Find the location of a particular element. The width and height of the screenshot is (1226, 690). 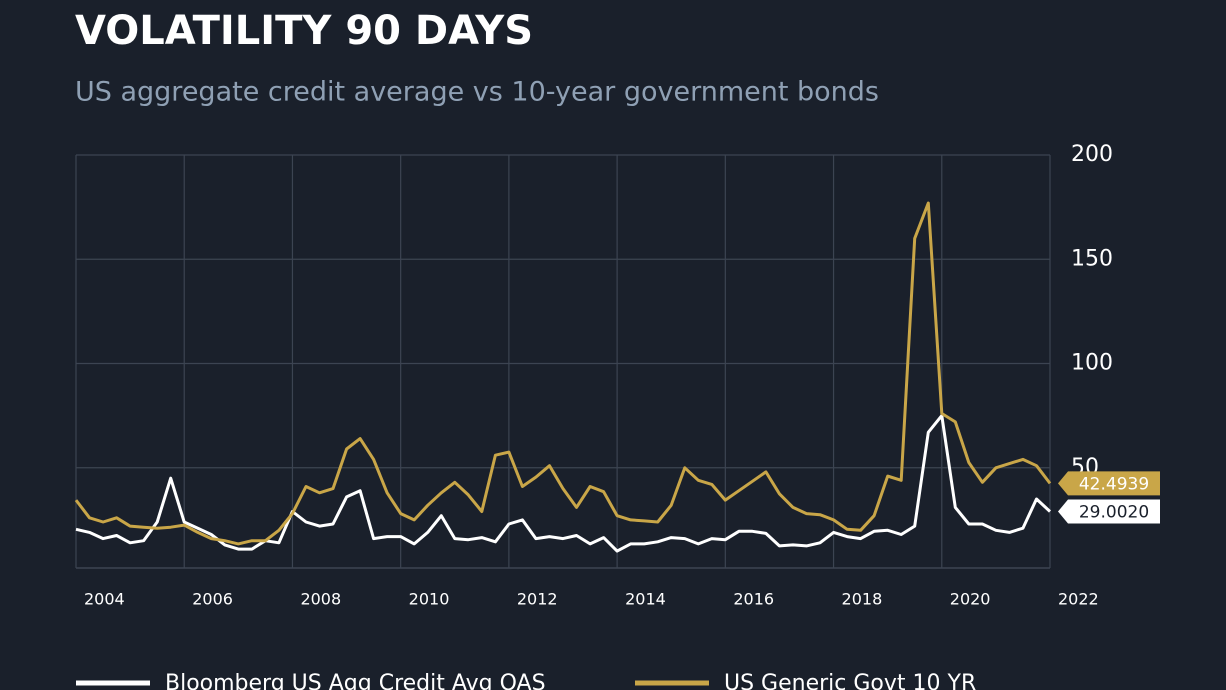

value-label: 42.4939 is located at coordinates (1114, 484).